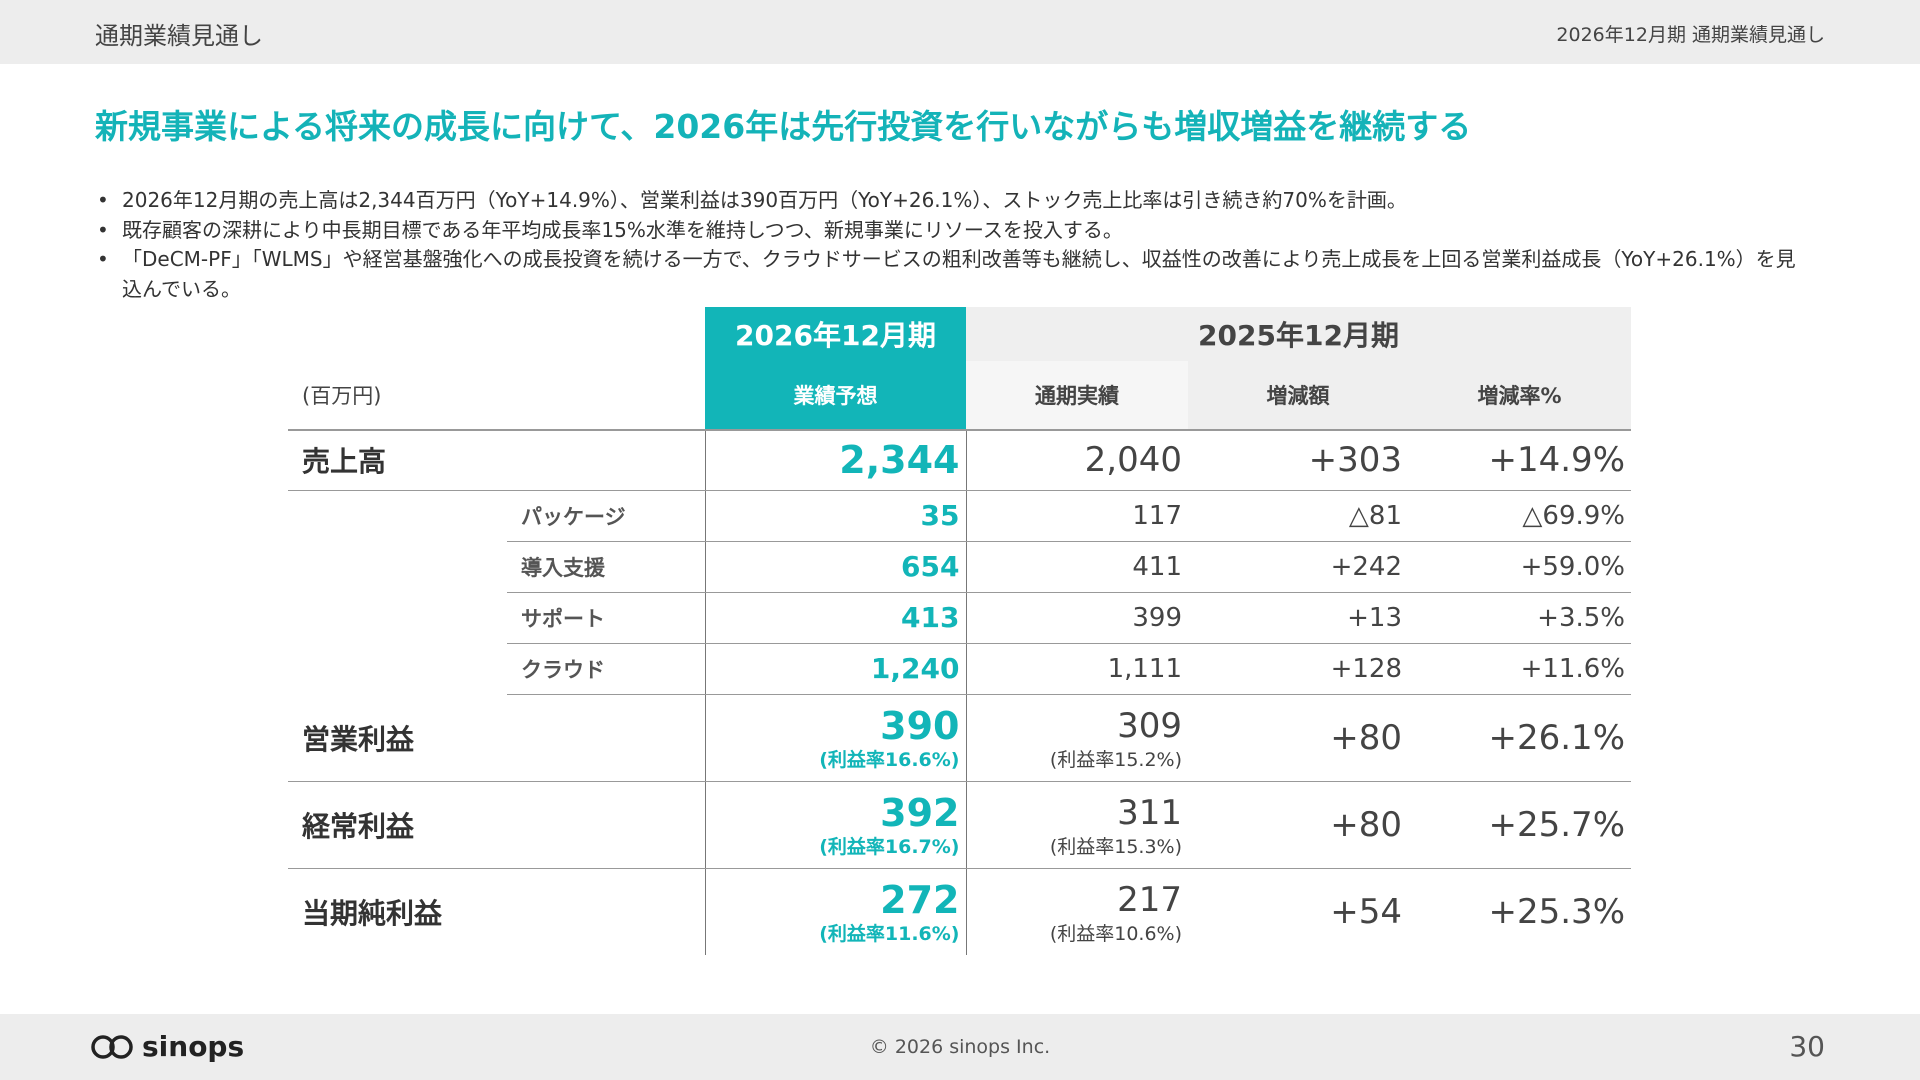  What do you see at coordinates (1298, 396) in the screenshot?
I see `column-header: 増減額` at bounding box center [1298, 396].